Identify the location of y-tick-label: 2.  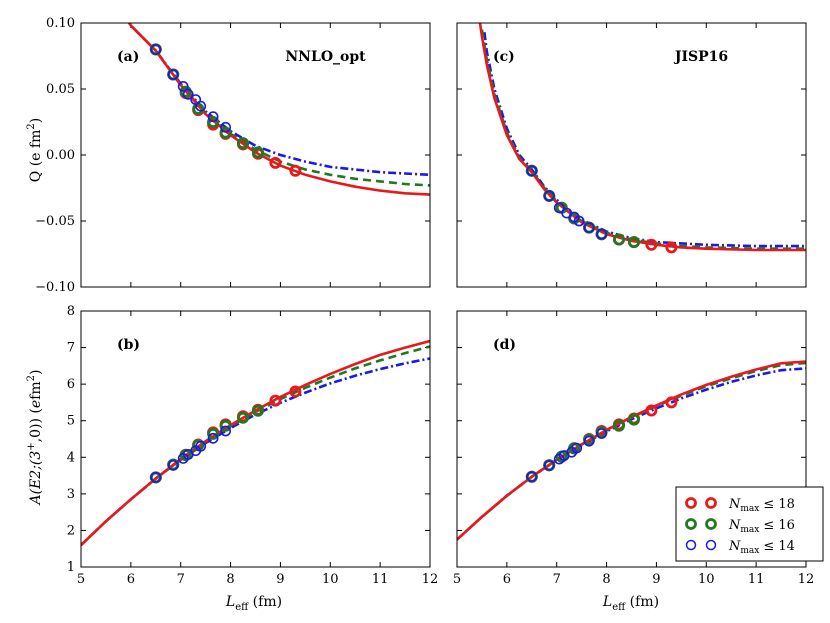
(71, 530).